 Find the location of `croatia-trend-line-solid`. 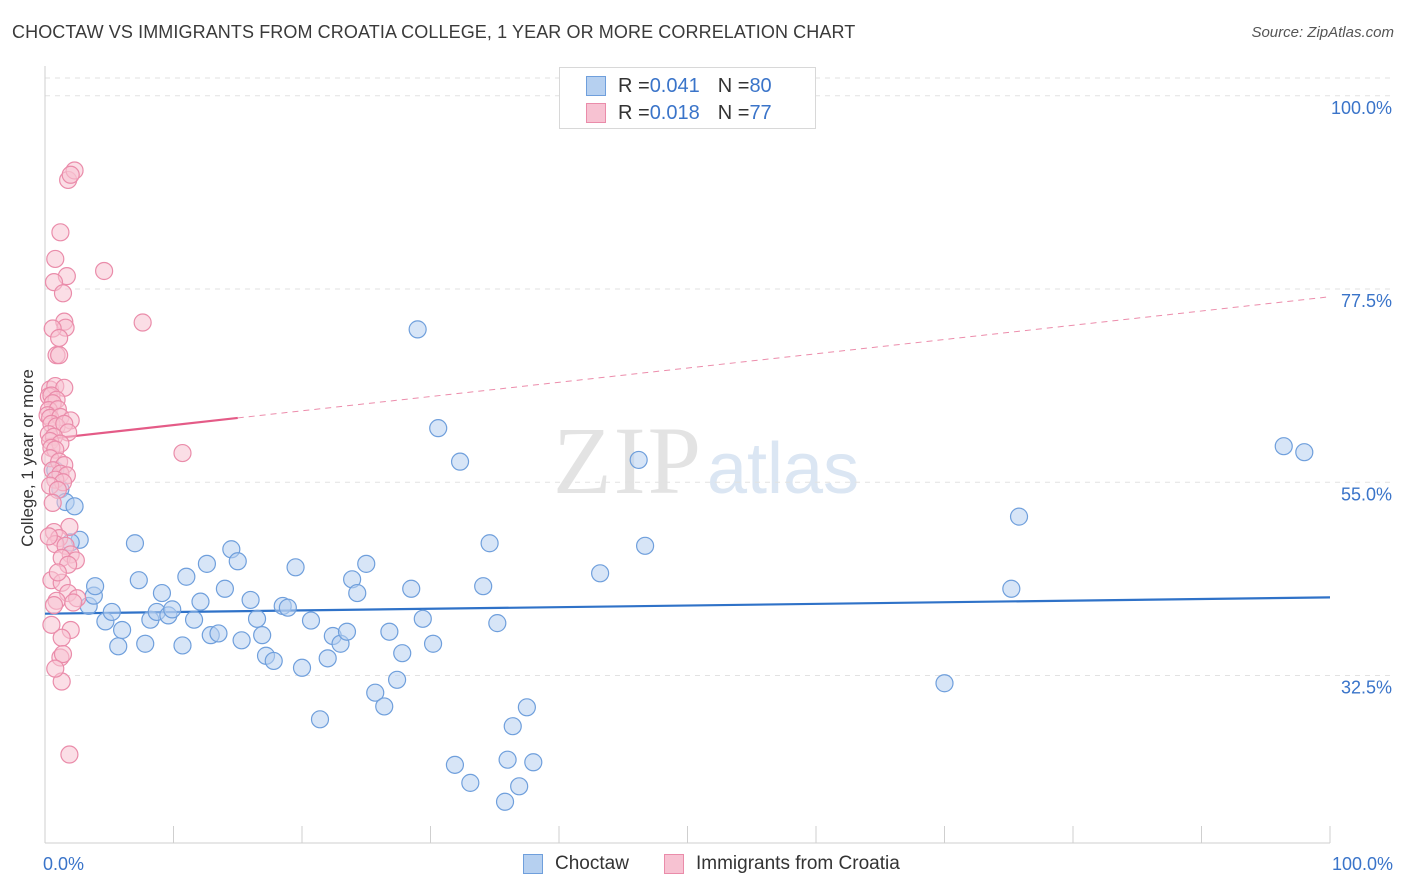

croatia-trend-line-solid is located at coordinates (141, 428).